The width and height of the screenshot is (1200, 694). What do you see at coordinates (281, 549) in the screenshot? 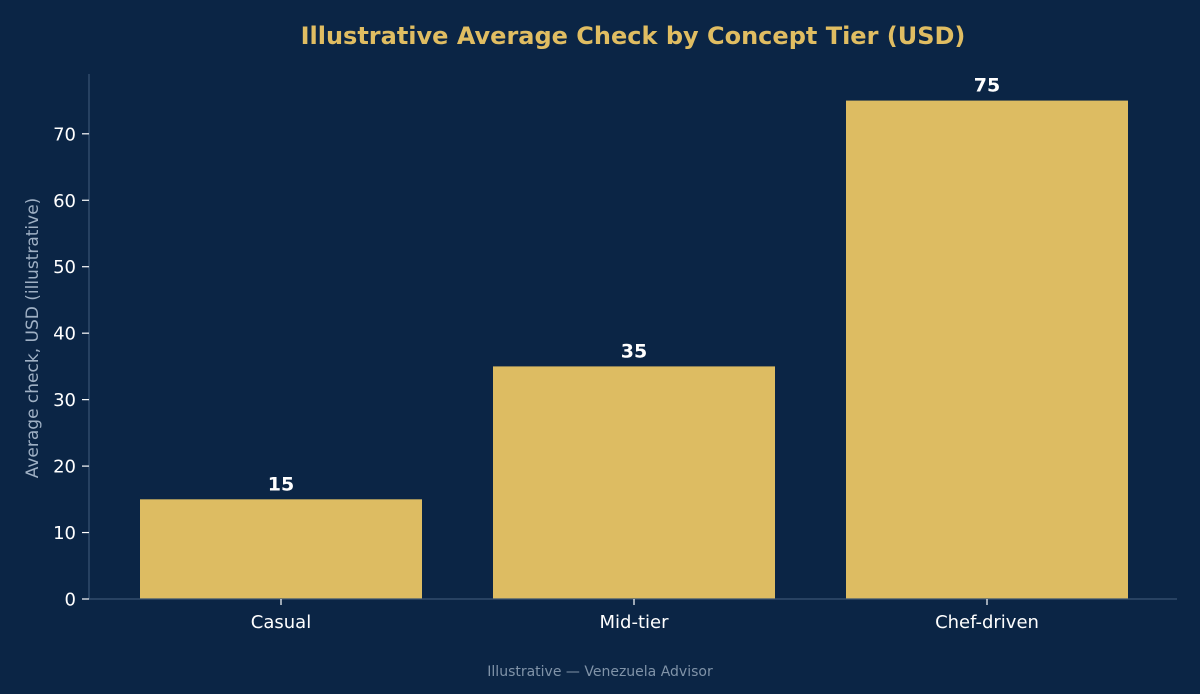
I see `bar-casual` at bounding box center [281, 549].